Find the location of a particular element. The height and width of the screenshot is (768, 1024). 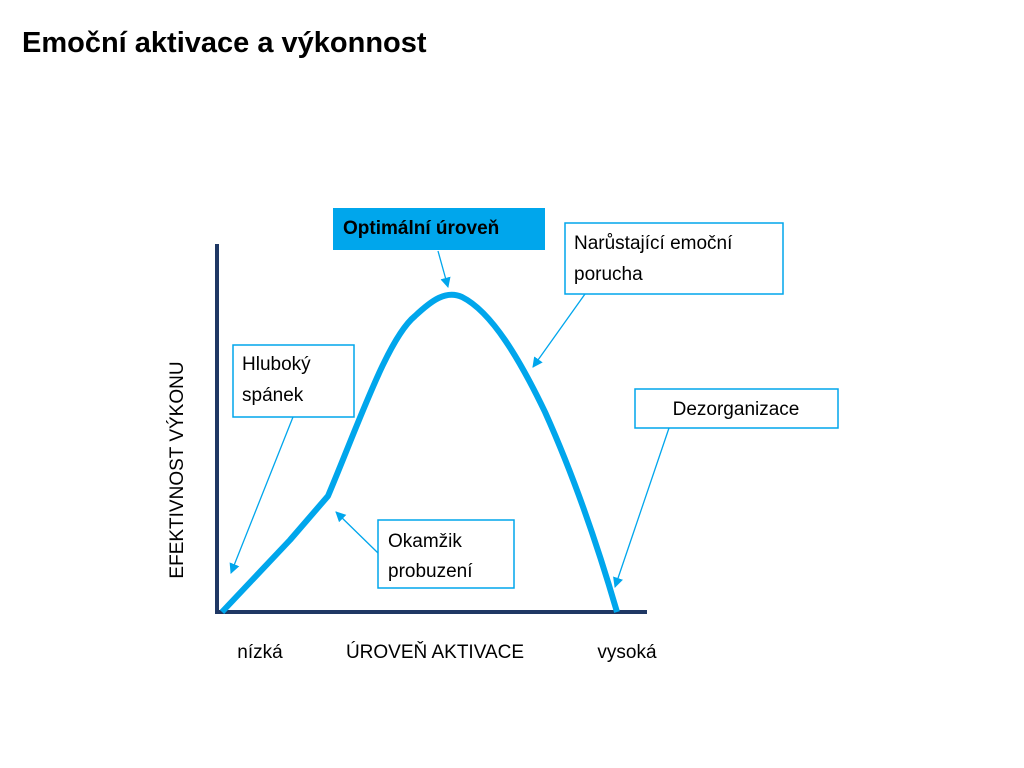

y-axis-label: EFEKTIVNOST VÝKONU is located at coordinates (177, 469).